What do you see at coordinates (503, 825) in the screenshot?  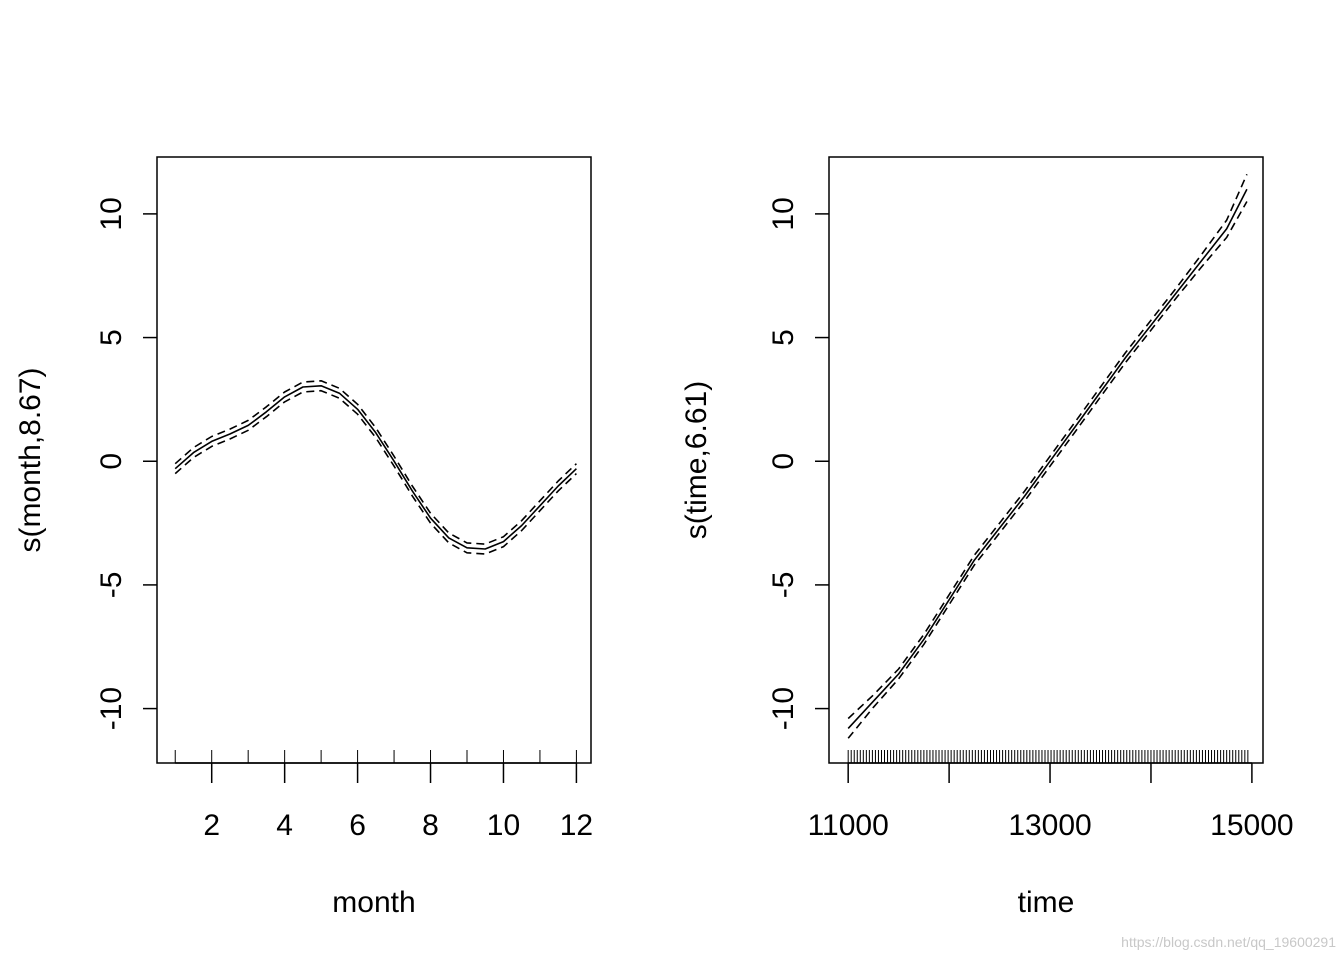 I see `x-tick-label: 10` at bounding box center [503, 825].